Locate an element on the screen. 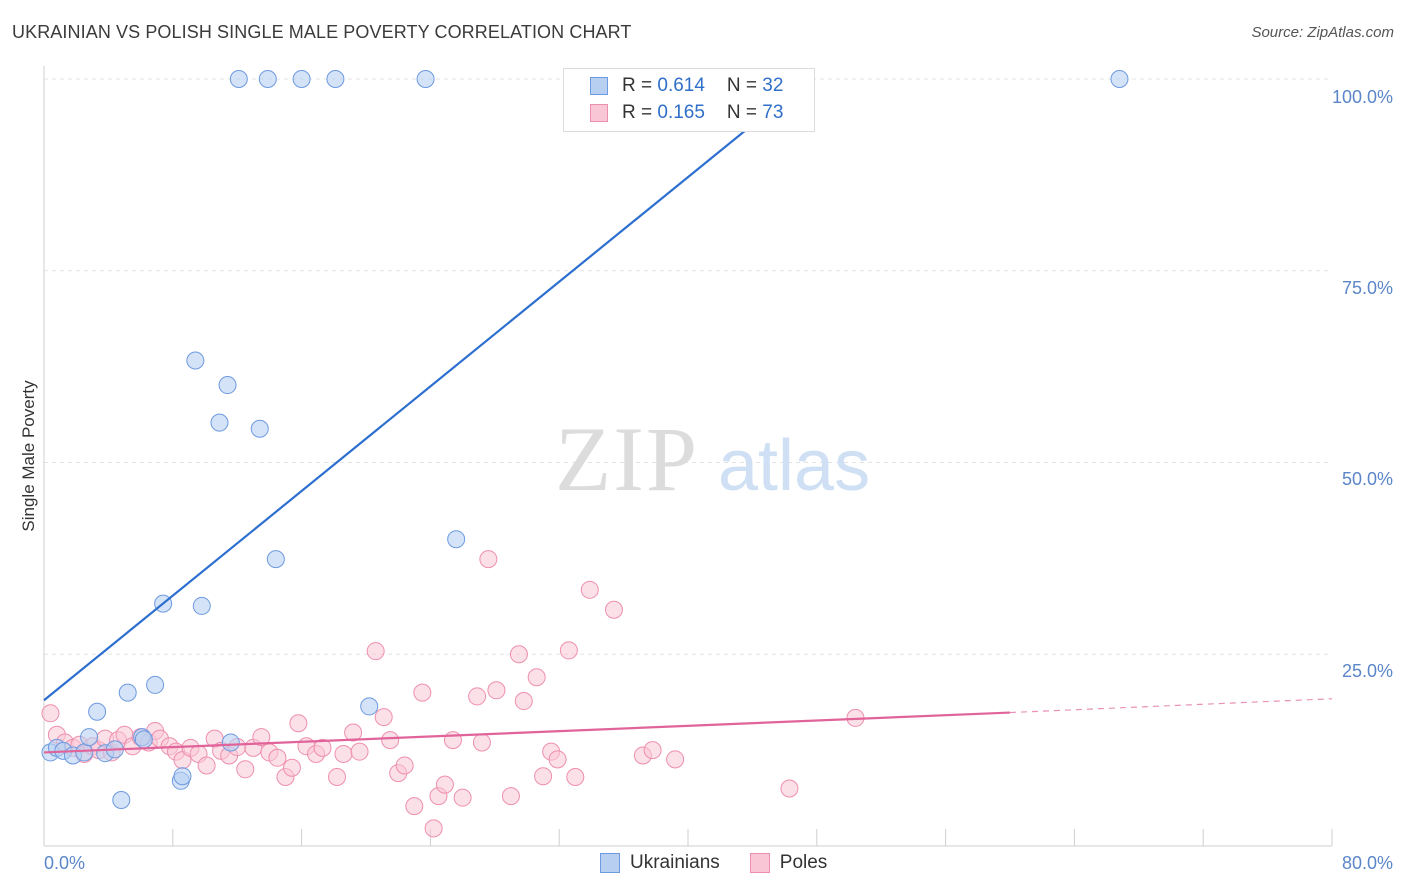 This screenshot has height=892, width=1406. x-tick-label-end: 80.0% is located at coordinates (1367, 863).